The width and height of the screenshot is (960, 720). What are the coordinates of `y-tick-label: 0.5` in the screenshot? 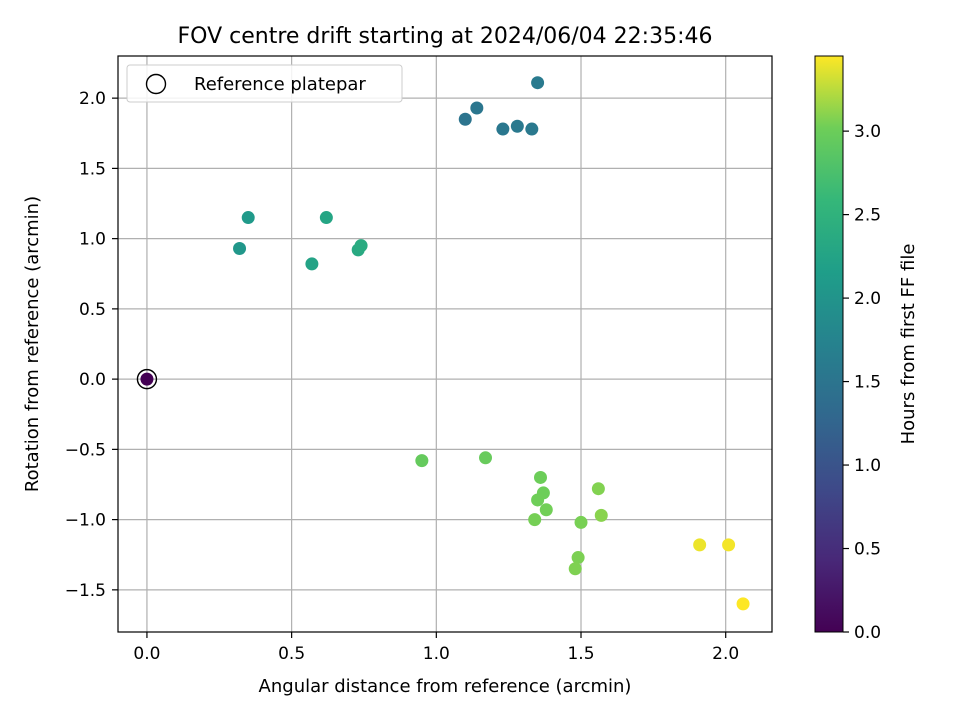 It's located at (92, 310).